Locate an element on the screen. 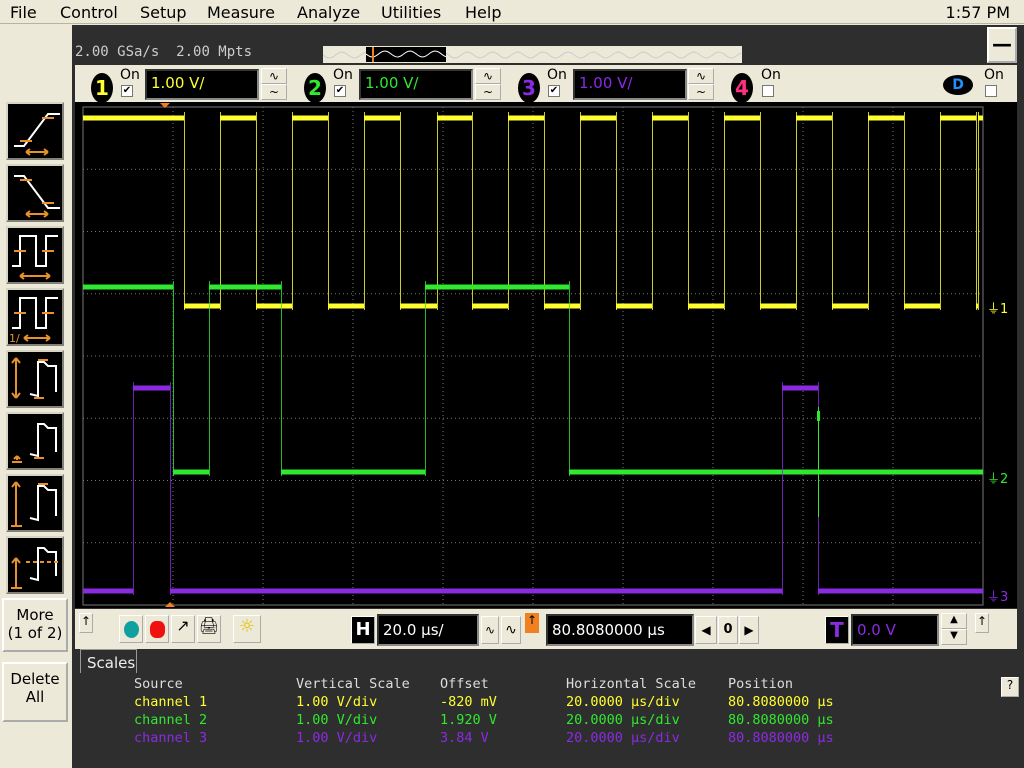 This screenshot has height=768, width=1024. menu-control: Control is located at coordinates (89, 12).